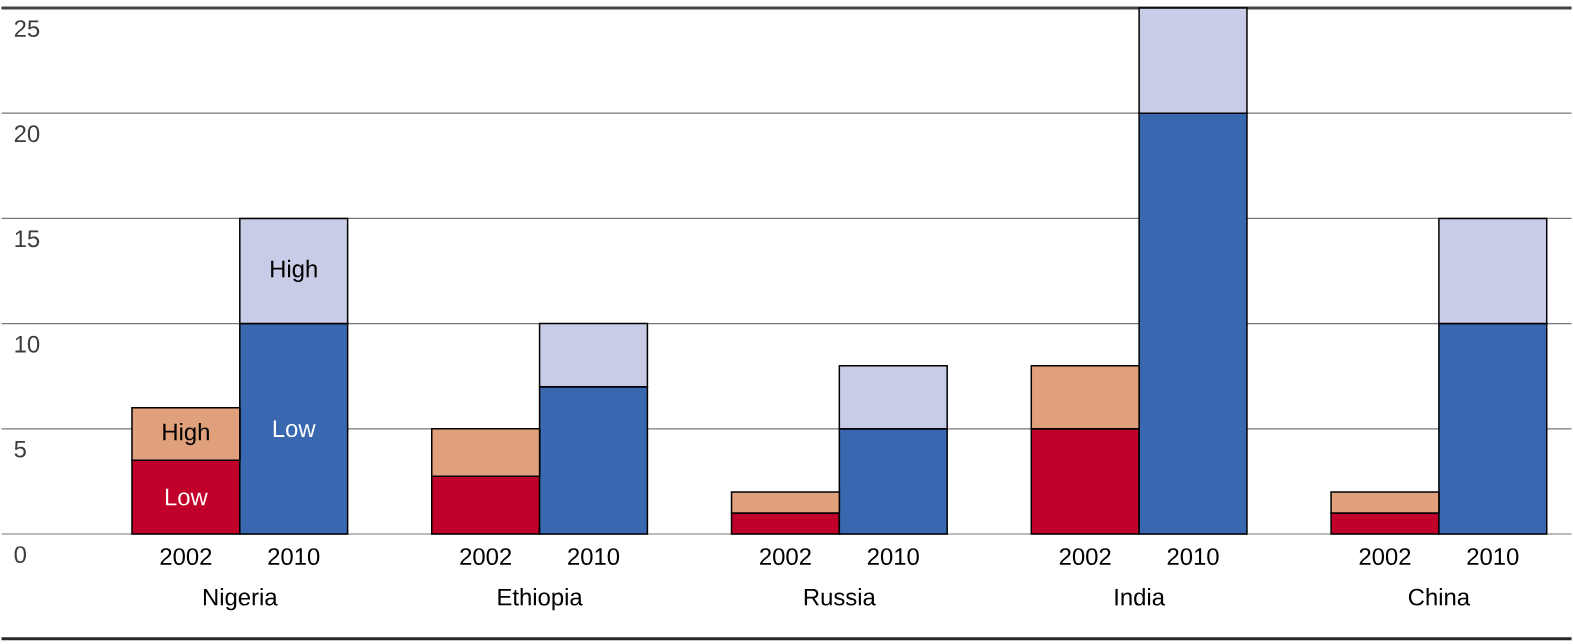  I want to click on y-tick-label: 5, so click(20, 449).